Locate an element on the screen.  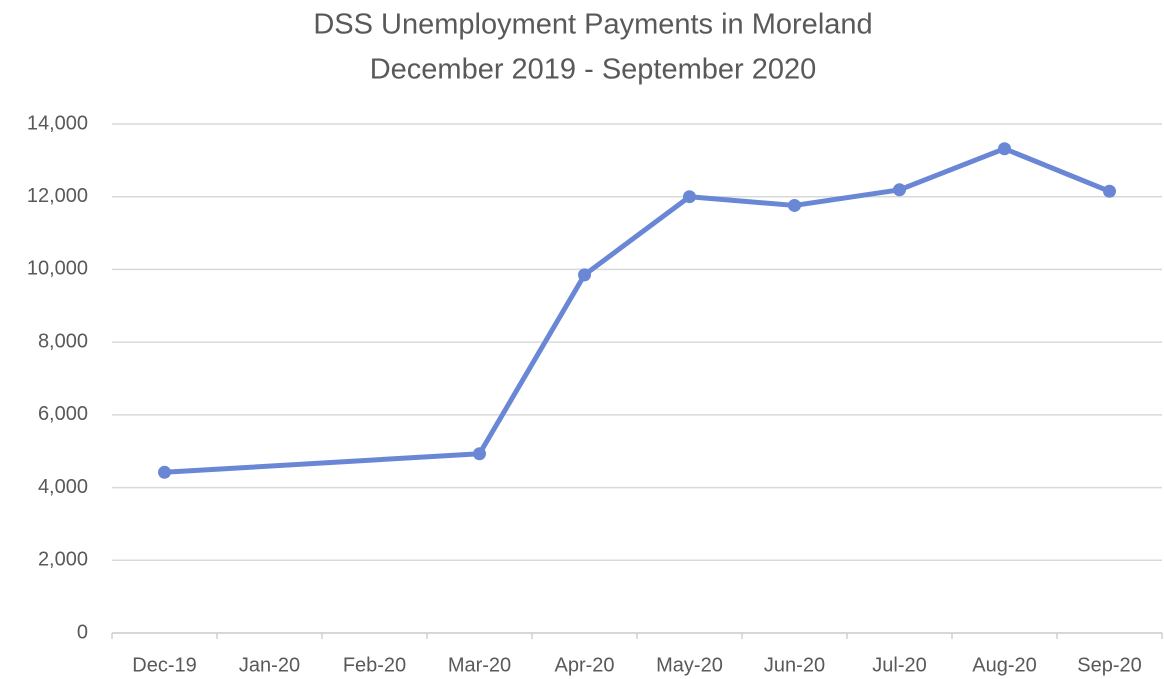
y-tick-label: 4,000 is located at coordinates (63, 487).